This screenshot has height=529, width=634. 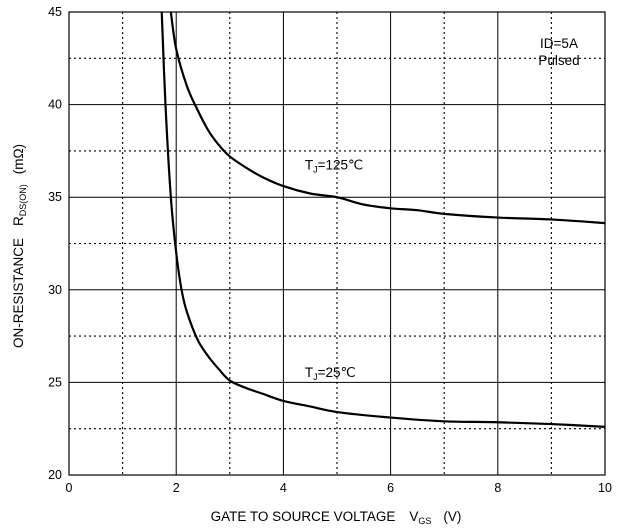 I want to click on y-tick-label: 40, so click(x=55, y=105).